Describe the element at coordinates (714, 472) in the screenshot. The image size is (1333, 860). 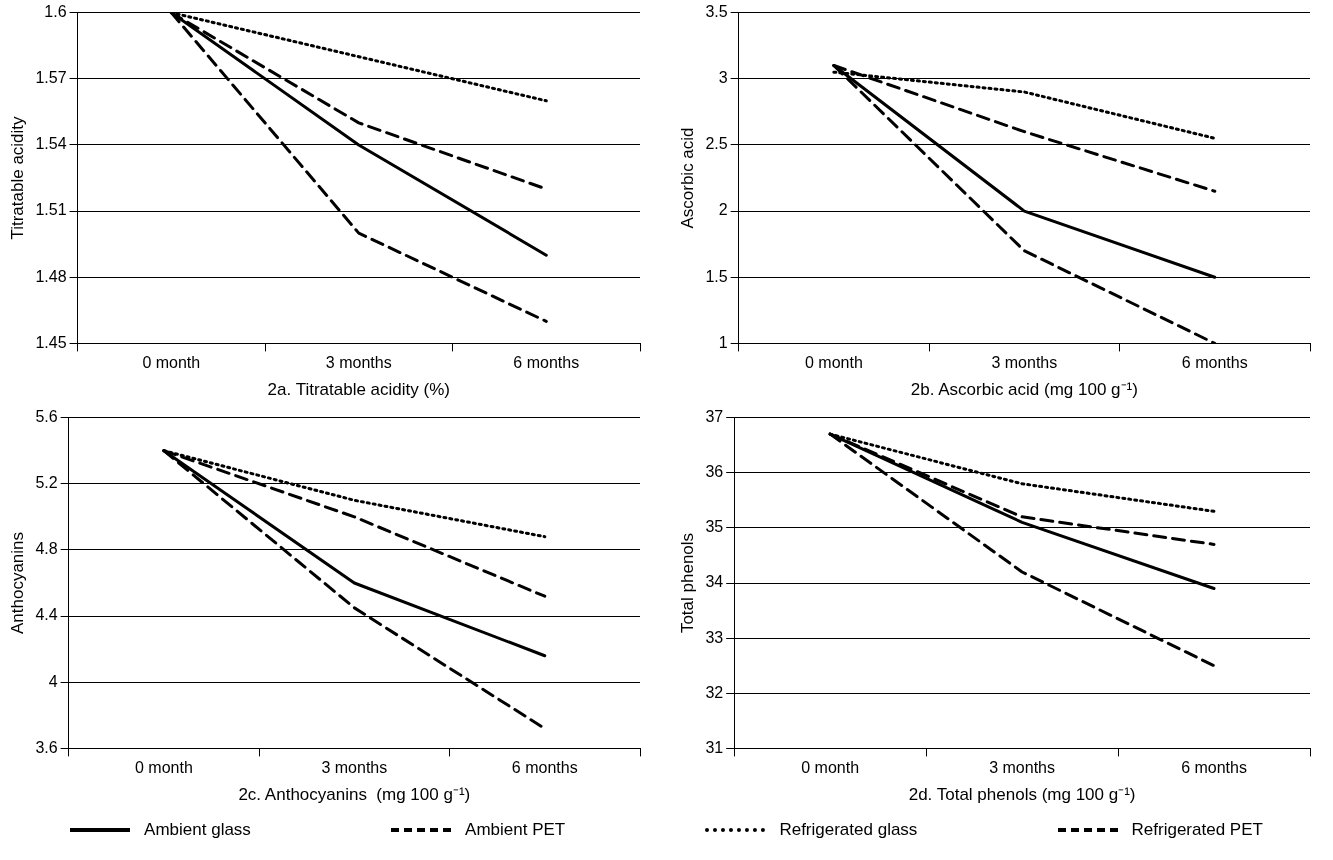
I see `y-tick-label: 36` at that location.